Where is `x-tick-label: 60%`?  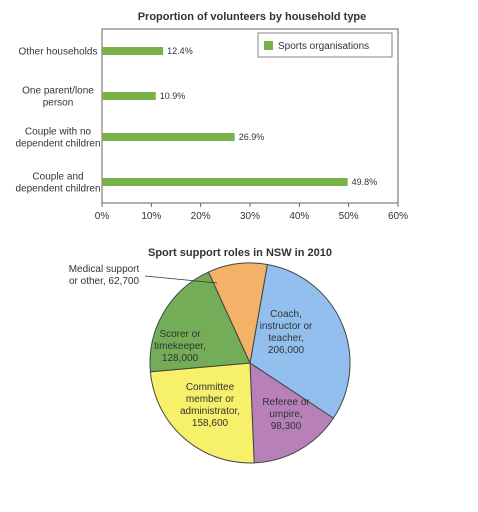 x-tick-label: 60% is located at coordinates (398, 216).